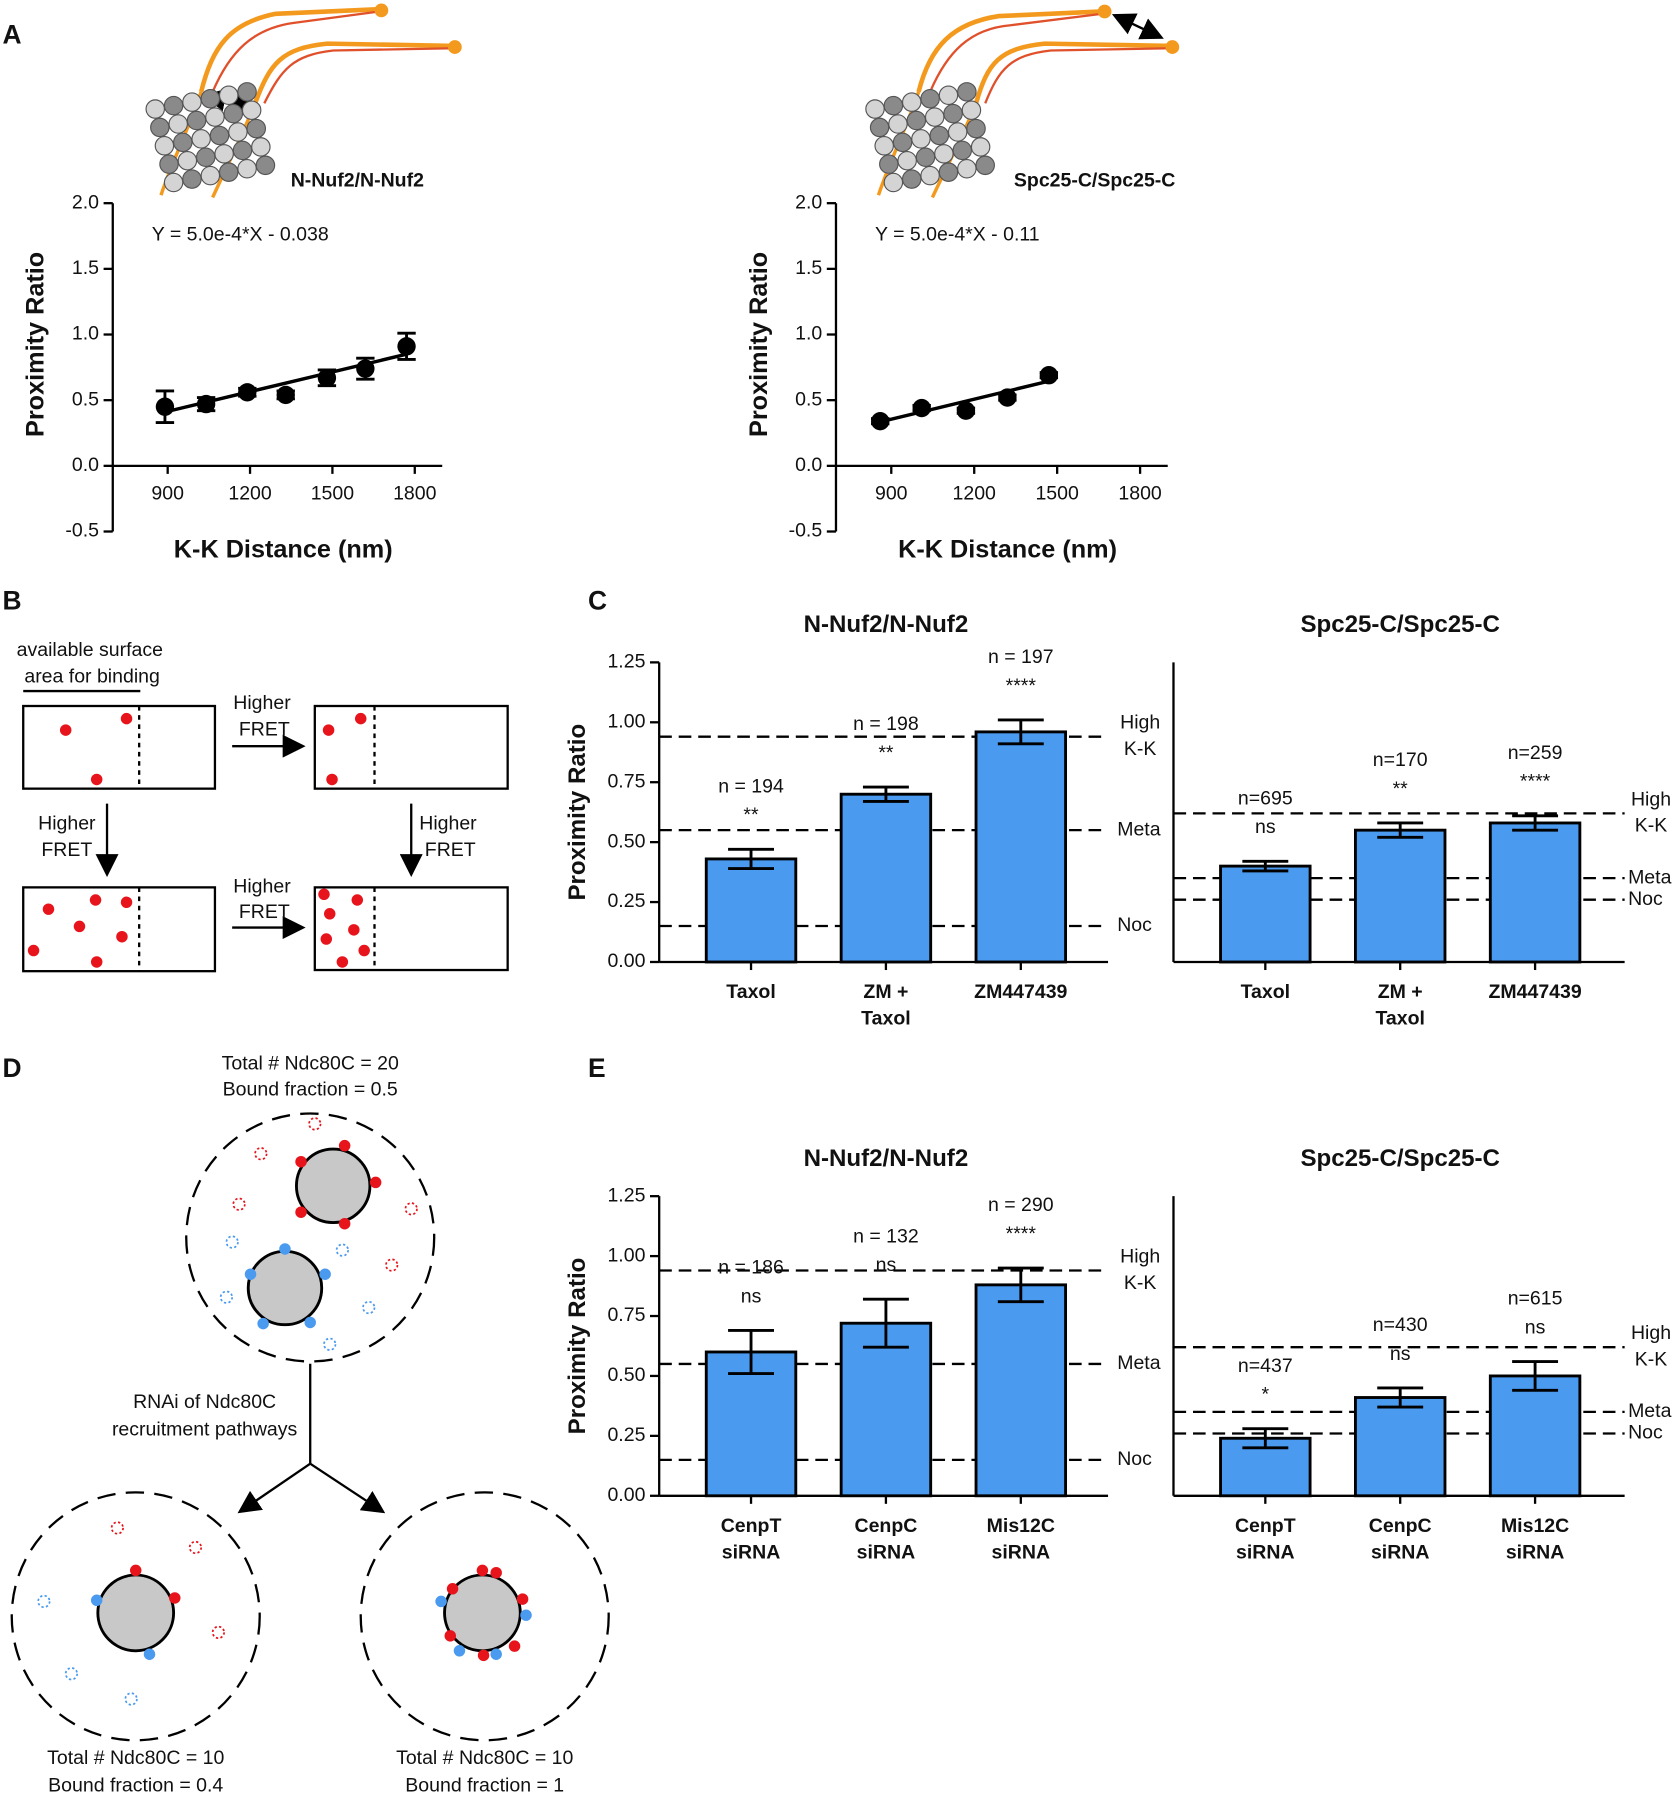  Describe the element at coordinates (310, 1063) in the screenshot. I see `diagram-text: Total # Ndc80C = 20` at that location.